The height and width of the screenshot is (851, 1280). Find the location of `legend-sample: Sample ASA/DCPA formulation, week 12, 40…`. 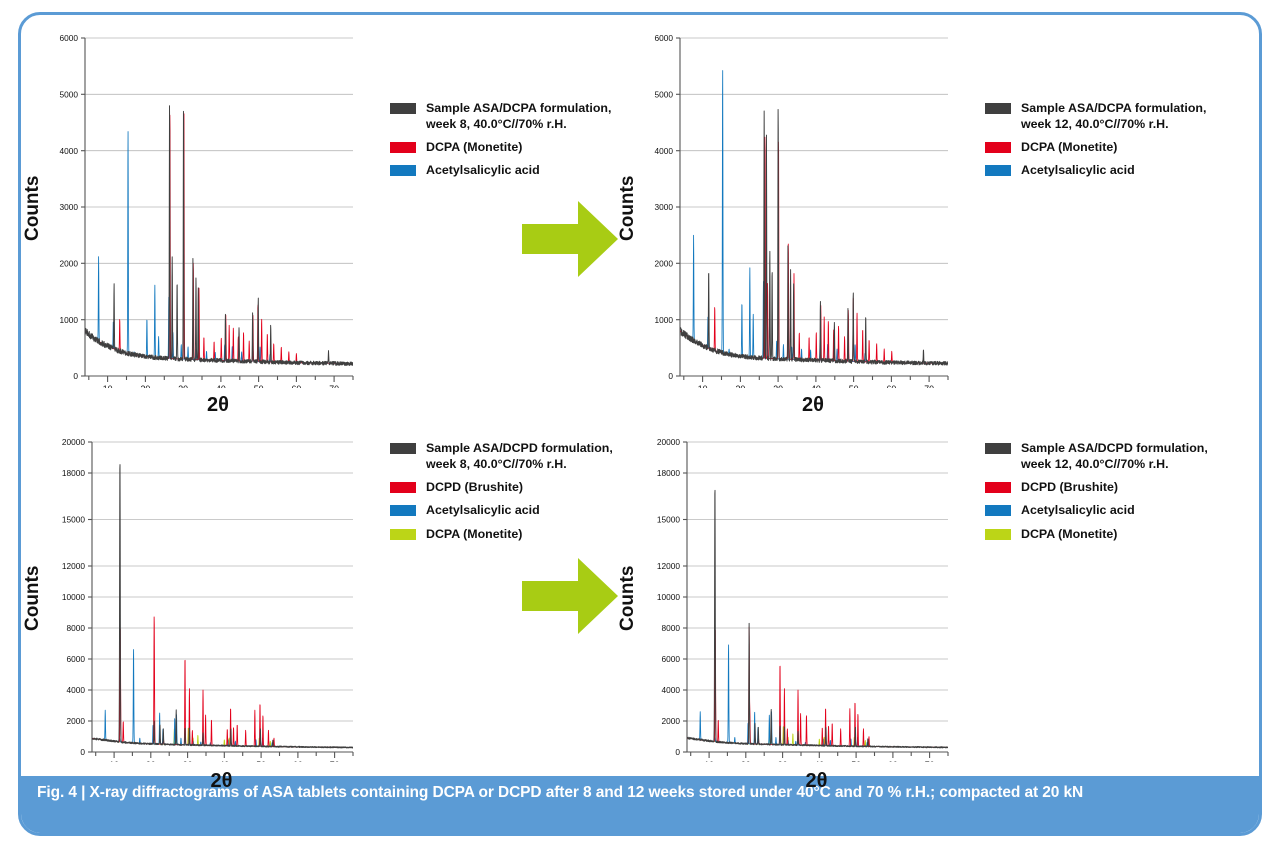

legend-sample: Sample ASA/DCPA formulation, week 12, 40… is located at coordinates (1110, 116).